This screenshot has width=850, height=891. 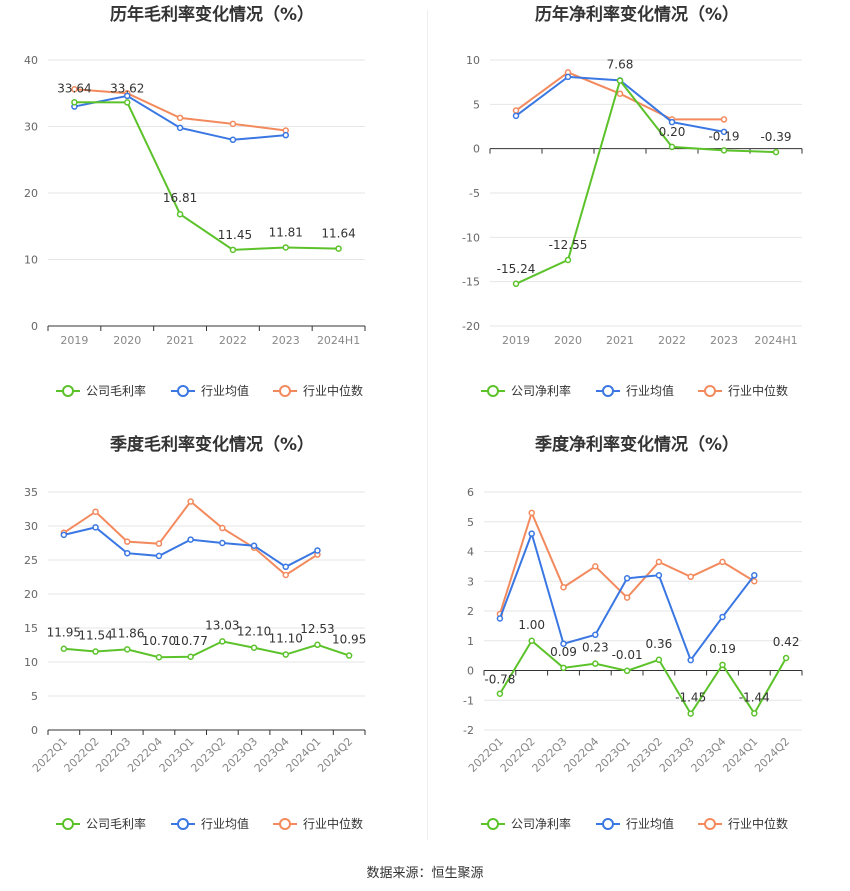 I want to click on data-label: 33.62, so click(x=127, y=88).